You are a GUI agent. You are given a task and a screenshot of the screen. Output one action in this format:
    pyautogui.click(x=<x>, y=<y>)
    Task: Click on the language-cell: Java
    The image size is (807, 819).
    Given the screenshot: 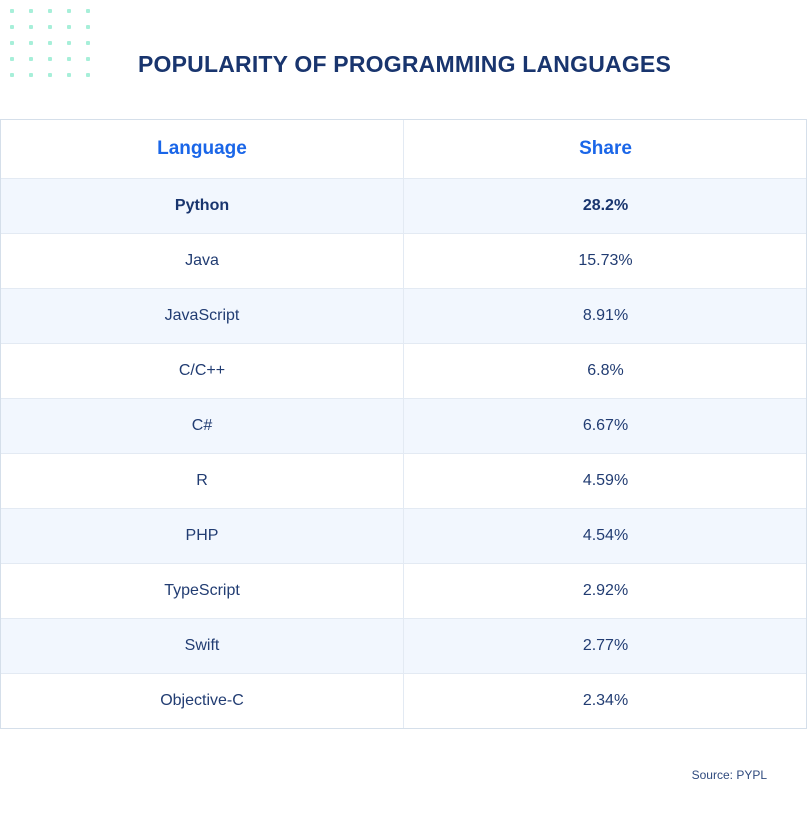 What is the action you would take?
    pyautogui.click(x=202, y=261)
    